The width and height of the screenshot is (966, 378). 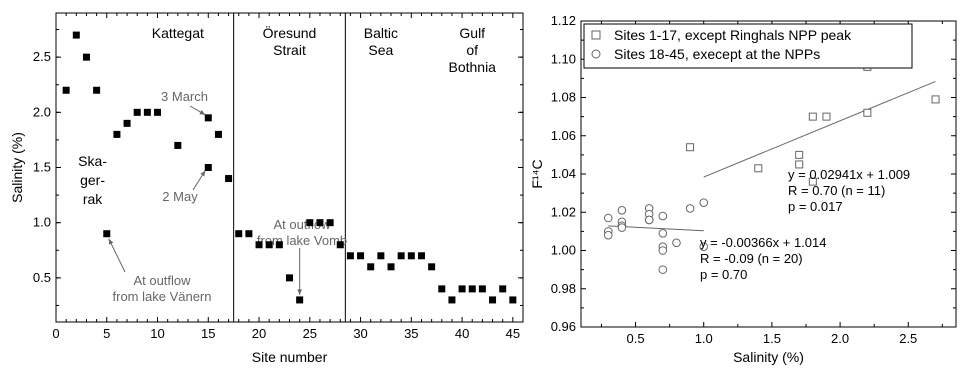 I want to click on y-axis-label: F¹⁴C, so click(x=537, y=173).